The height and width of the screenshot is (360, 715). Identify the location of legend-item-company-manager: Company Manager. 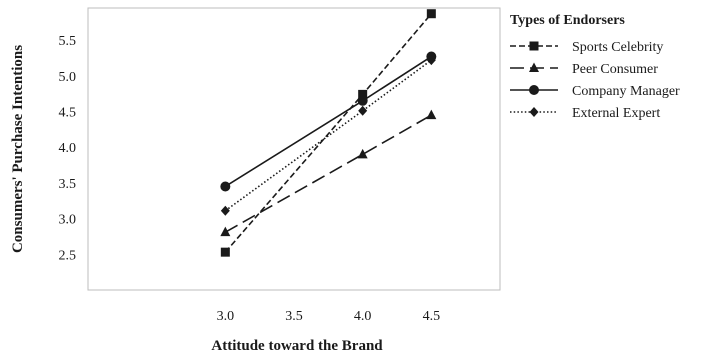
(595, 91).